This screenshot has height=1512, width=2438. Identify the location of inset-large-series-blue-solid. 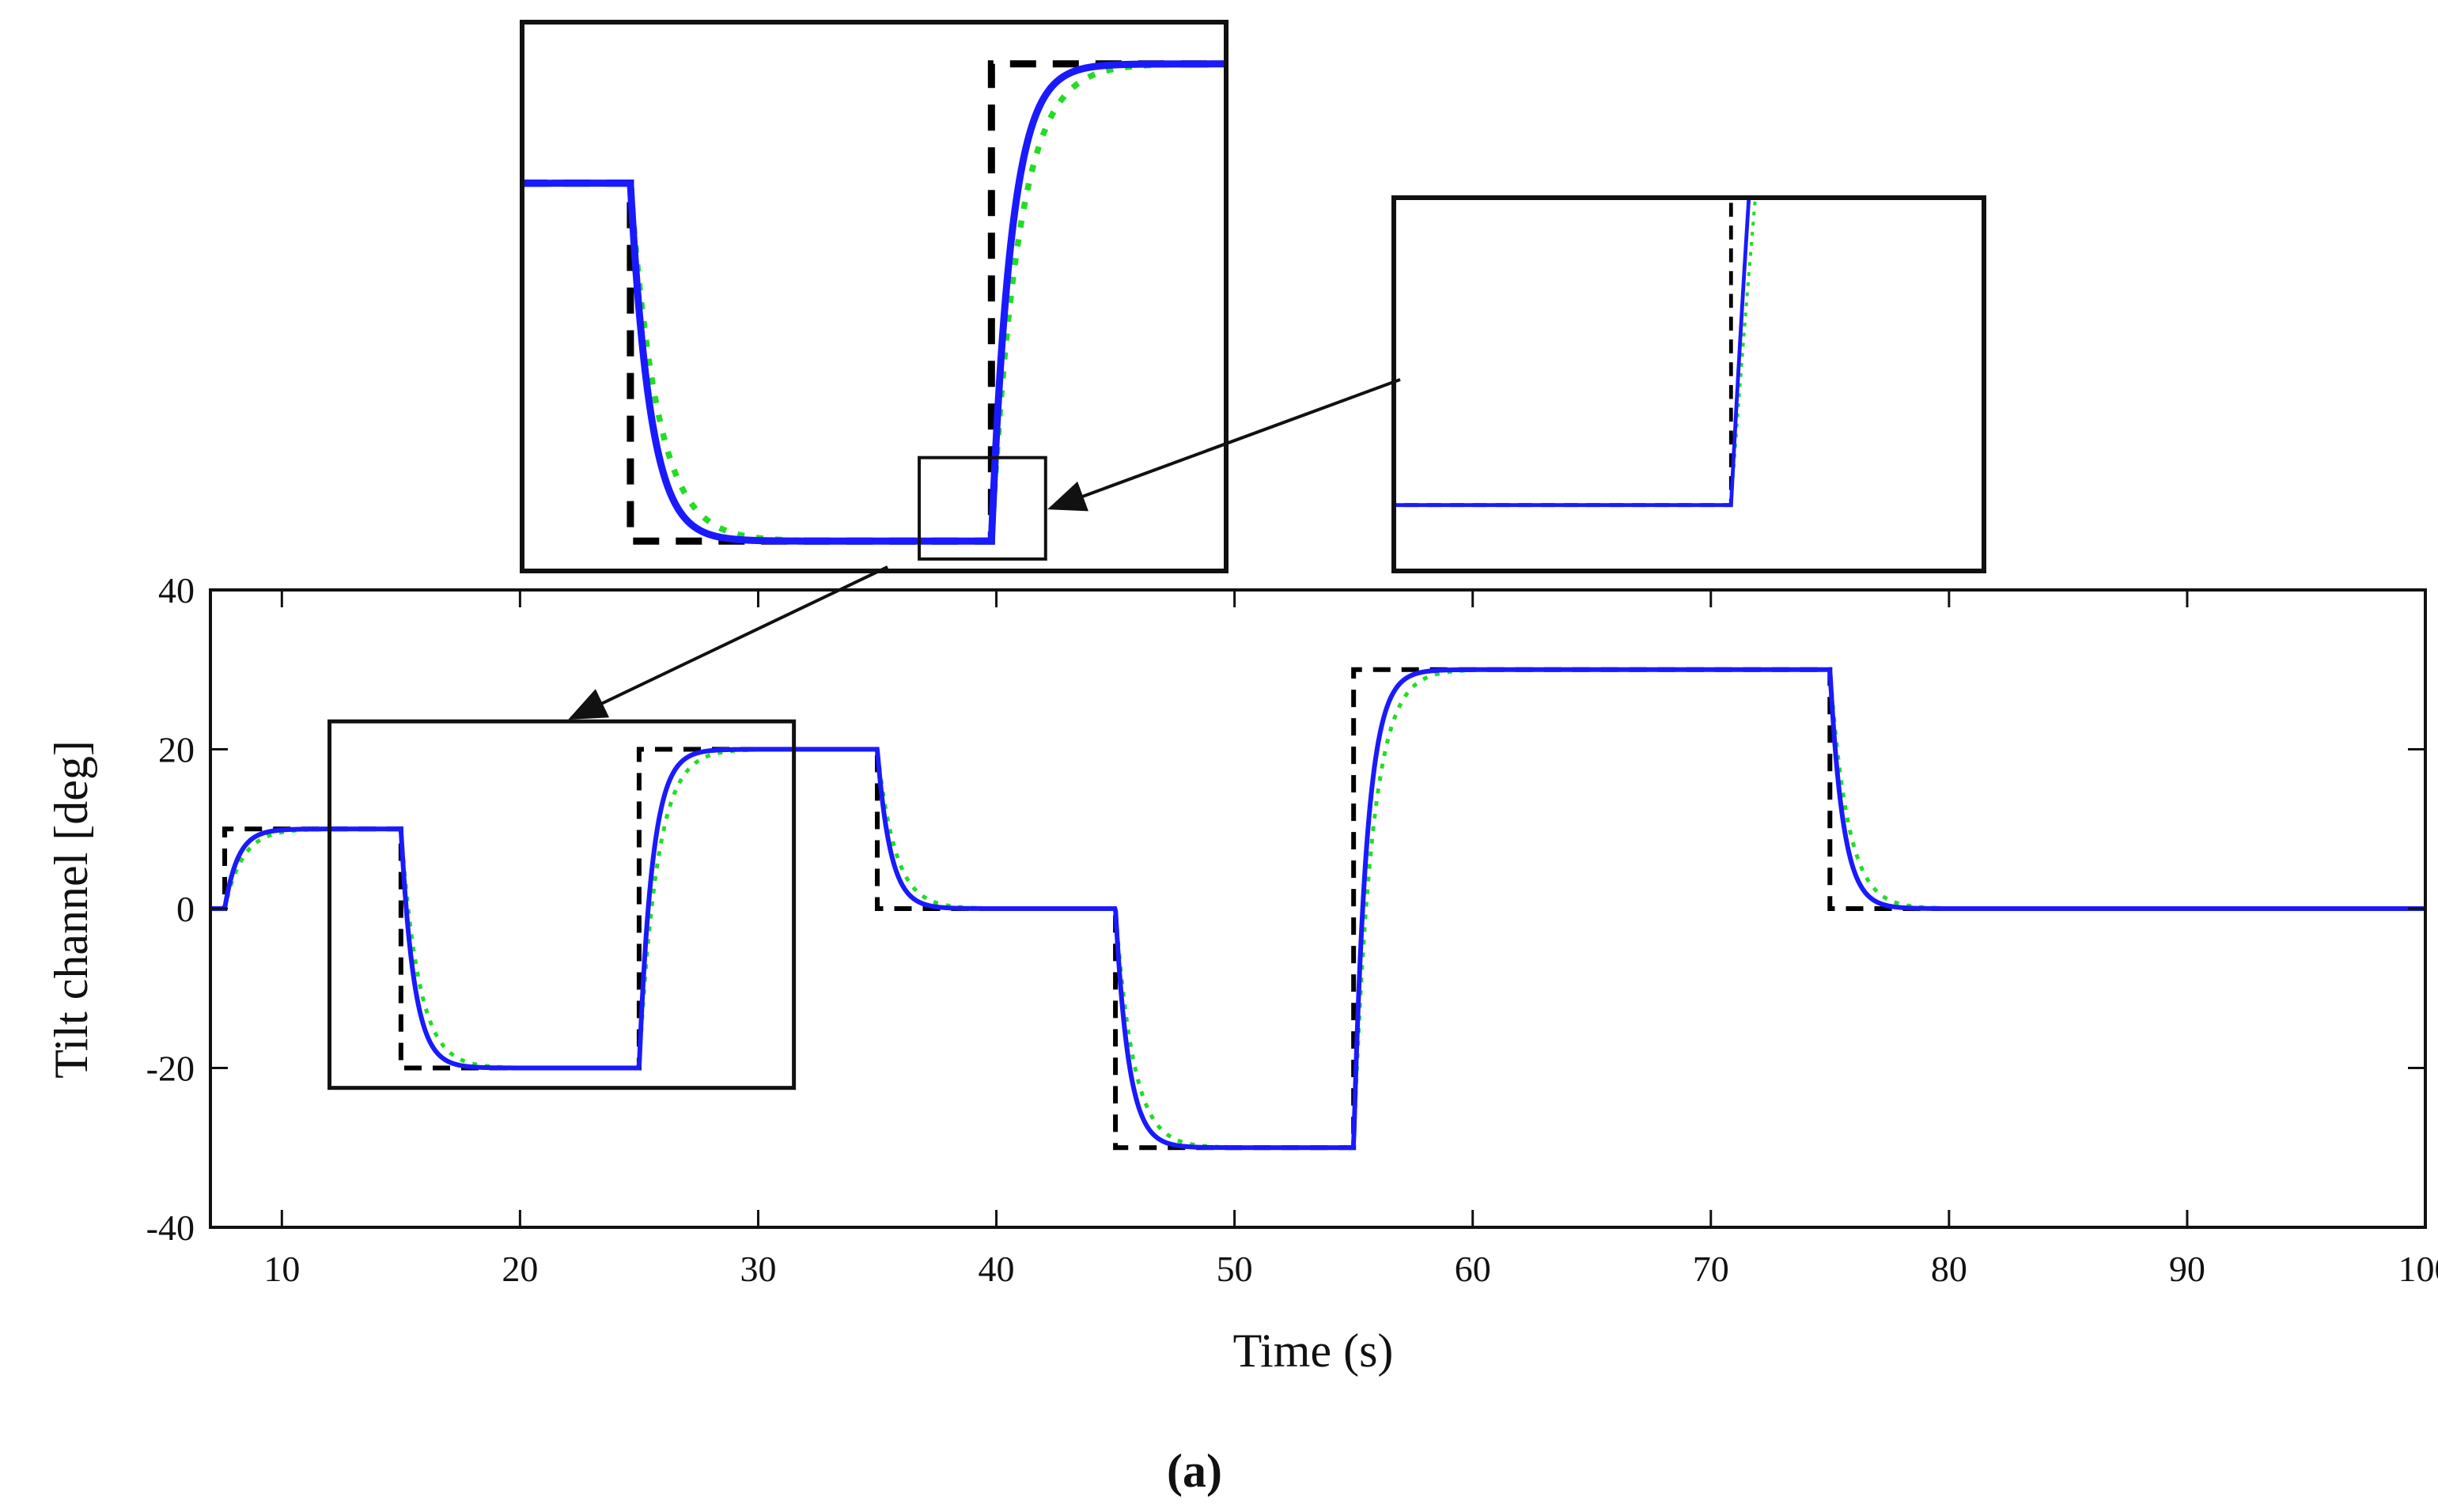
(874, 302).